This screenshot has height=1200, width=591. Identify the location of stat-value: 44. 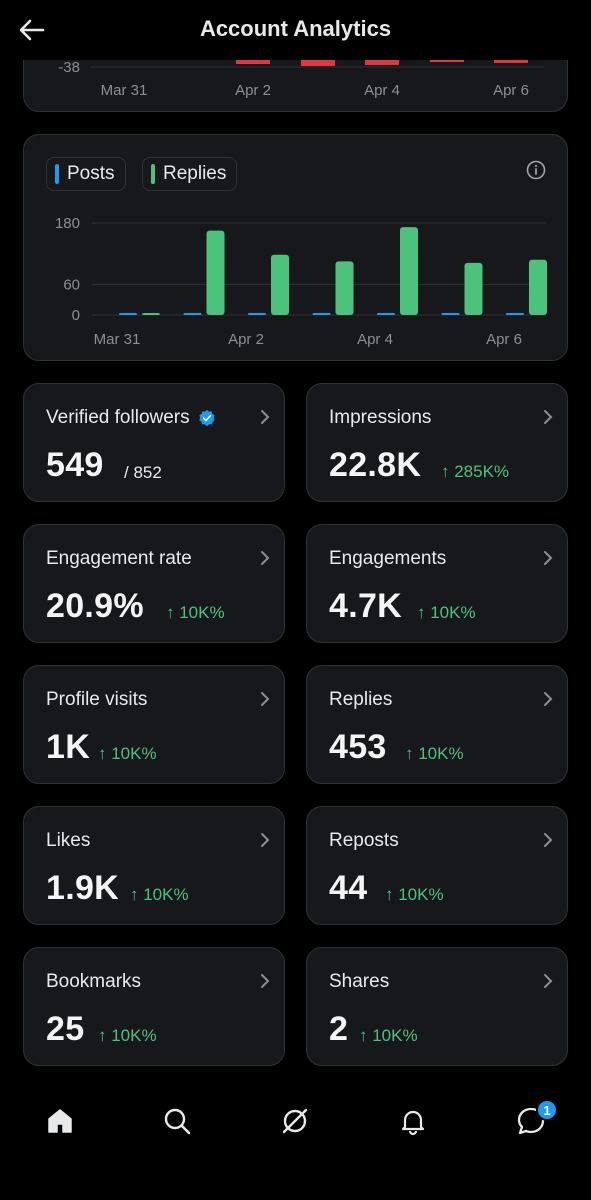
(348, 888).